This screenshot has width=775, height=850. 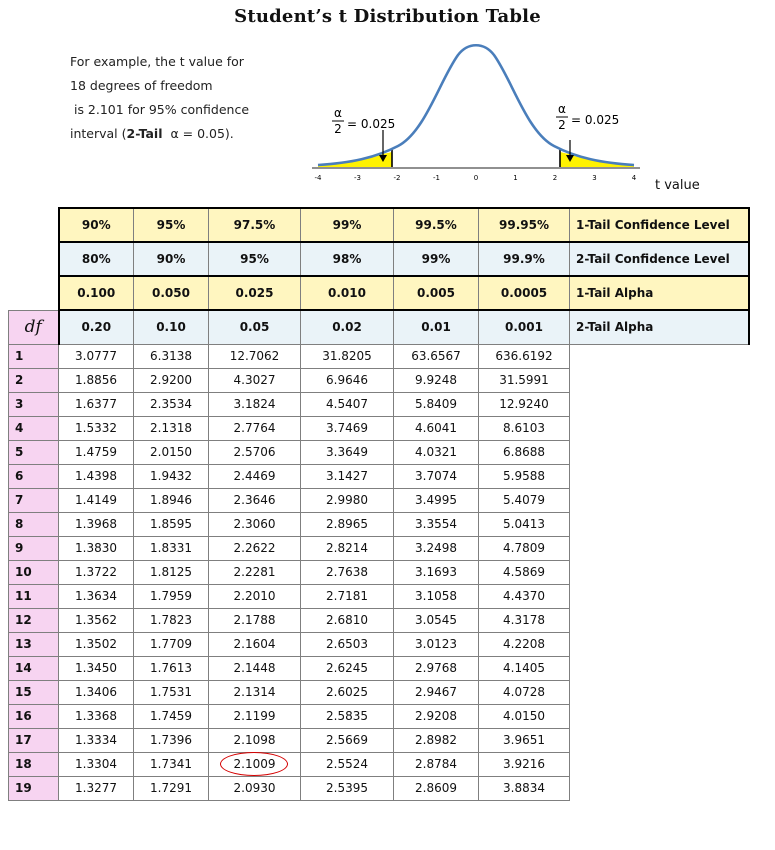 What do you see at coordinates (659, 225) in the screenshot?
I see `header-label-cell: 1-Tail Confidence Level` at bounding box center [659, 225].